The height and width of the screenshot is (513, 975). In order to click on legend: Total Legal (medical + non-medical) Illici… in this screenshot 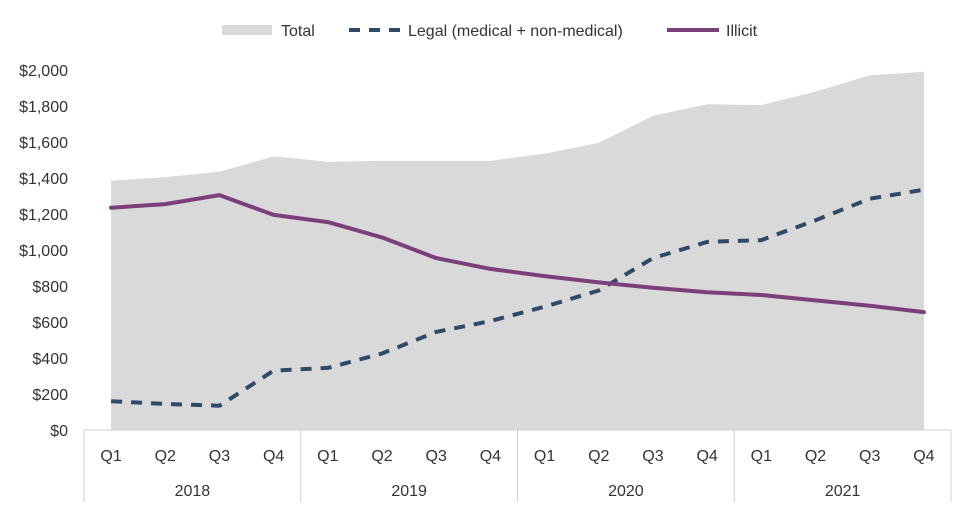, I will do `click(490, 31)`.